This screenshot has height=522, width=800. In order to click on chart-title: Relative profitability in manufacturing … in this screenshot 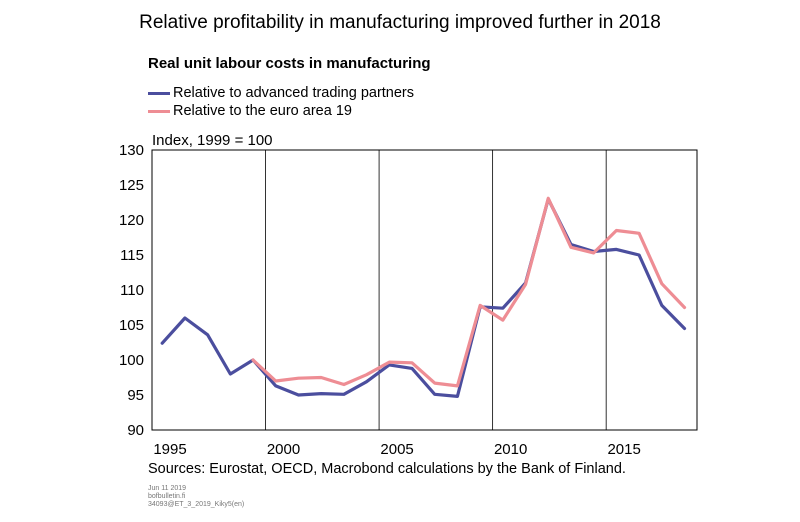, I will do `click(400, 22)`.